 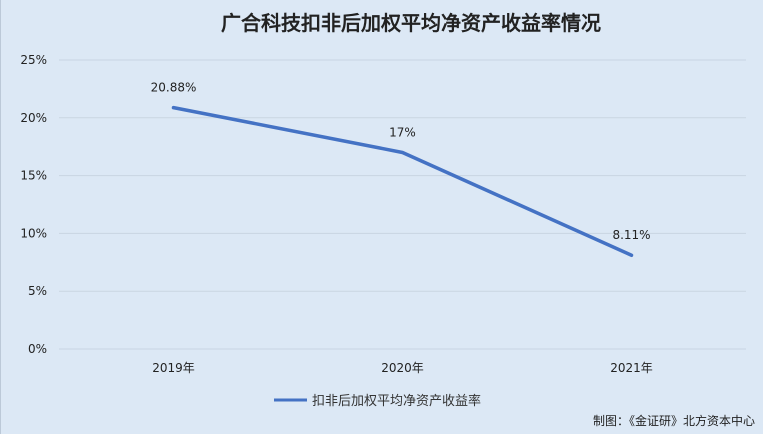 I want to click on data-label: 8.11%, so click(x=631, y=235).